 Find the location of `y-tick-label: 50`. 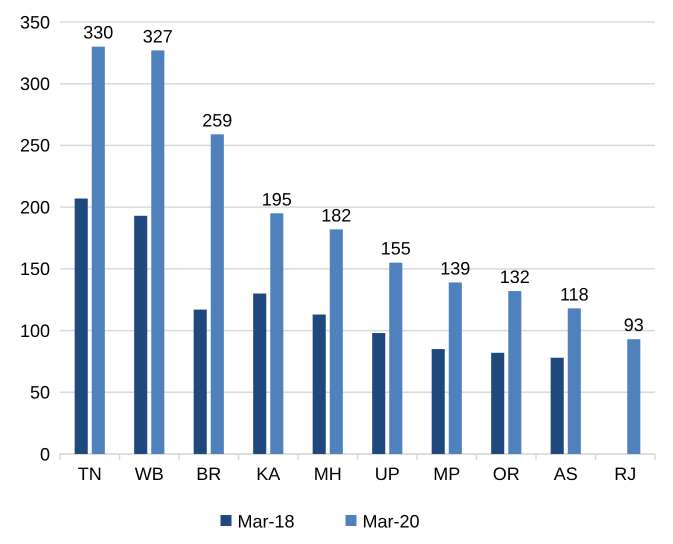

y-tick-label: 50 is located at coordinates (40, 392).